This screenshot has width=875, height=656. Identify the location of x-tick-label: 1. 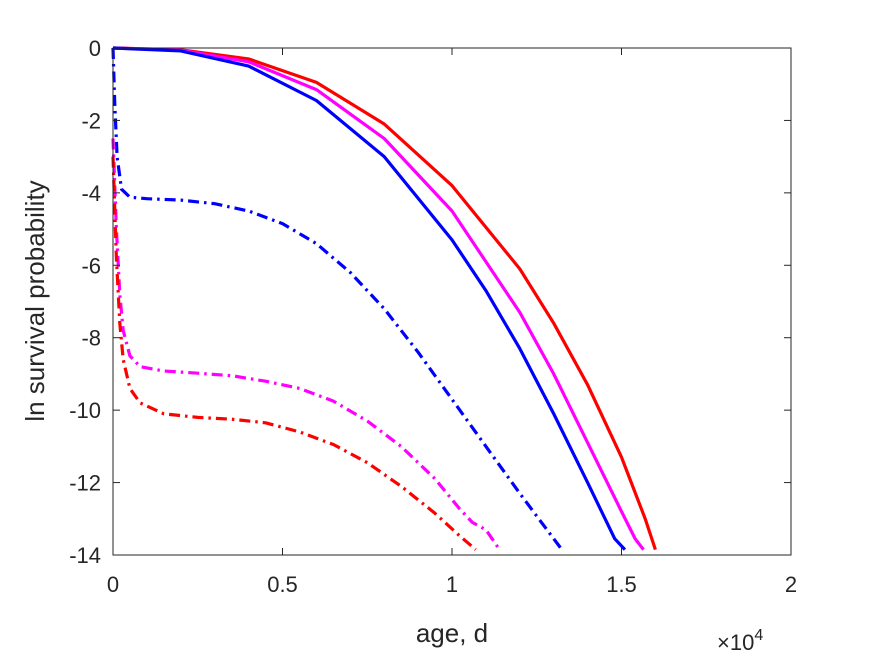
(452, 584).